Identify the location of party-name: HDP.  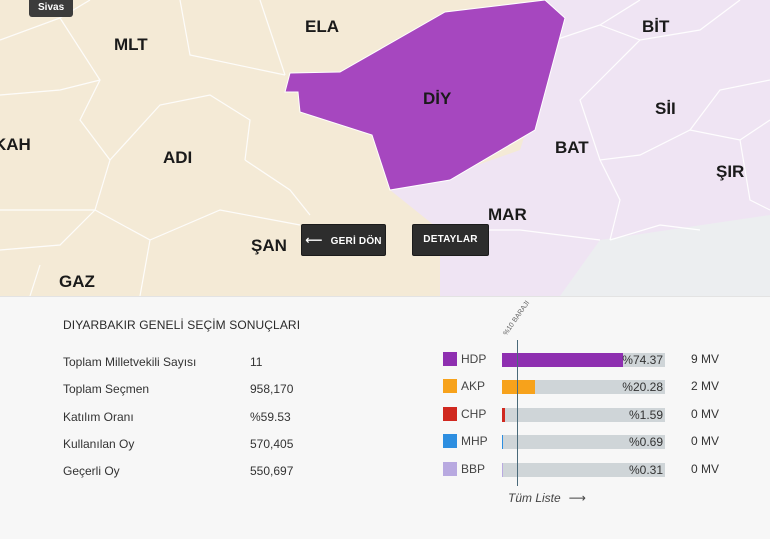
(474, 359).